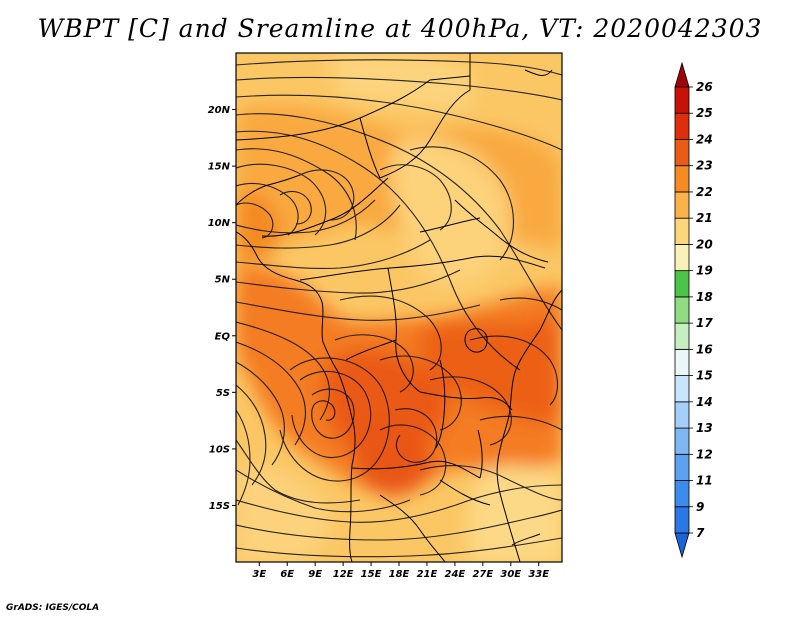 The width and height of the screenshot is (800, 618). What do you see at coordinates (704, 349) in the screenshot?
I see `colorbar-label: 16` at bounding box center [704, 349].